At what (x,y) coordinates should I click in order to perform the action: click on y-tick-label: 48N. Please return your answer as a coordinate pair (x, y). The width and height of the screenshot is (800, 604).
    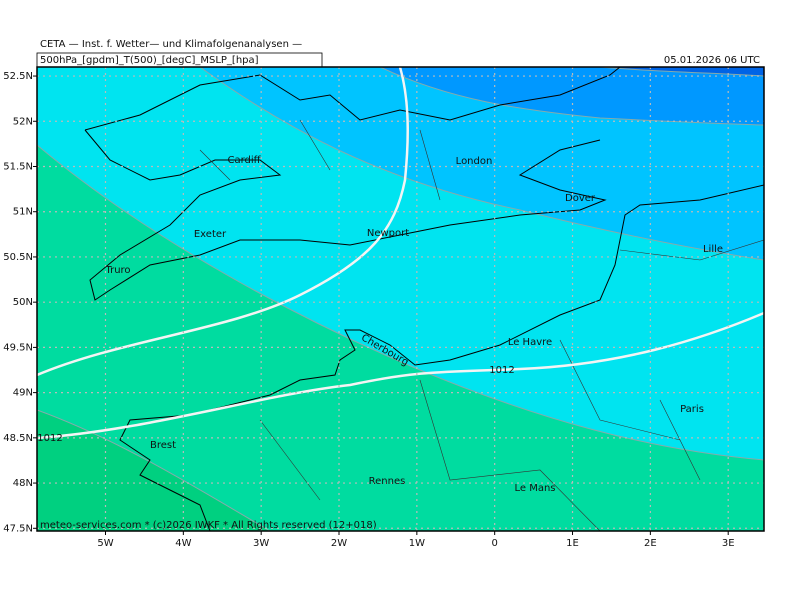
    Looking at the image, I should click on (23, 483).